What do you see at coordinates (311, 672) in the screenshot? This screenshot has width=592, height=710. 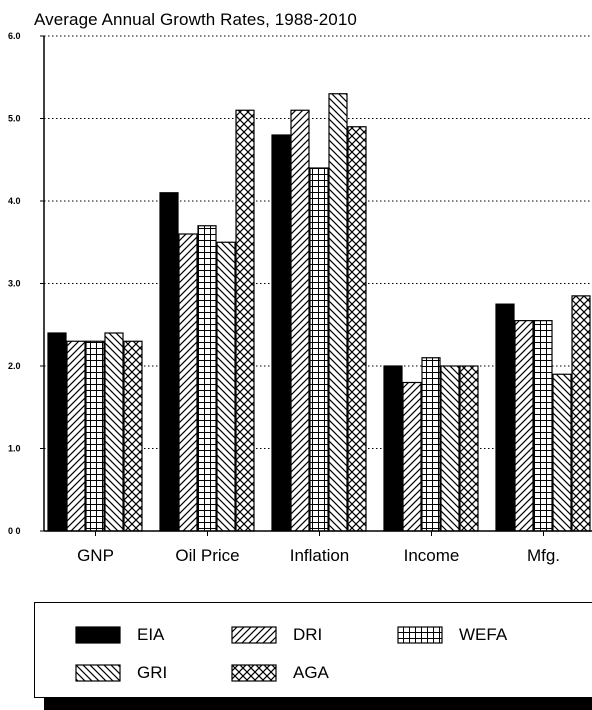 I see `legend-label: AGA` at bounding box center [311, 672].